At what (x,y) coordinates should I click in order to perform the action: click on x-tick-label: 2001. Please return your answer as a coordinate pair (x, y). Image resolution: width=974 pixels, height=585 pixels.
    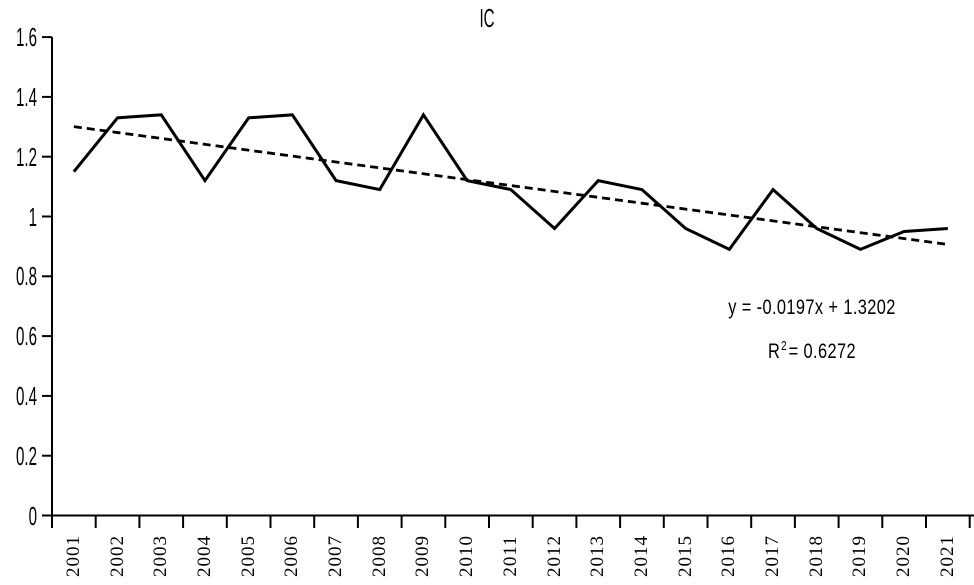
    Looking at the image, I should click on (73, 556).